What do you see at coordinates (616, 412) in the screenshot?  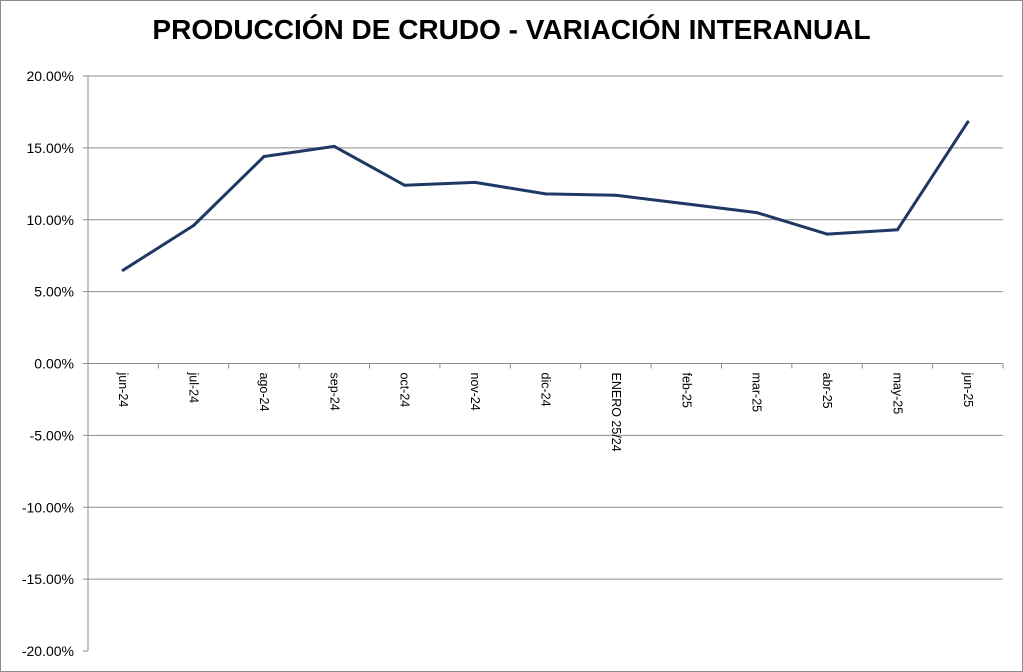 I see `x-tick-label: ENERO 25/24` at bounding box center [616, 412].